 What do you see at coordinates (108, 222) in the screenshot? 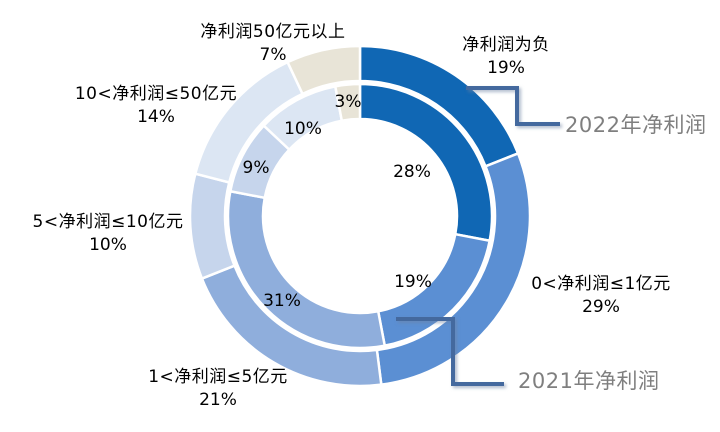
I see `category-label-title: 5<净利润≤10亿元` at bounding box center [108, 222].